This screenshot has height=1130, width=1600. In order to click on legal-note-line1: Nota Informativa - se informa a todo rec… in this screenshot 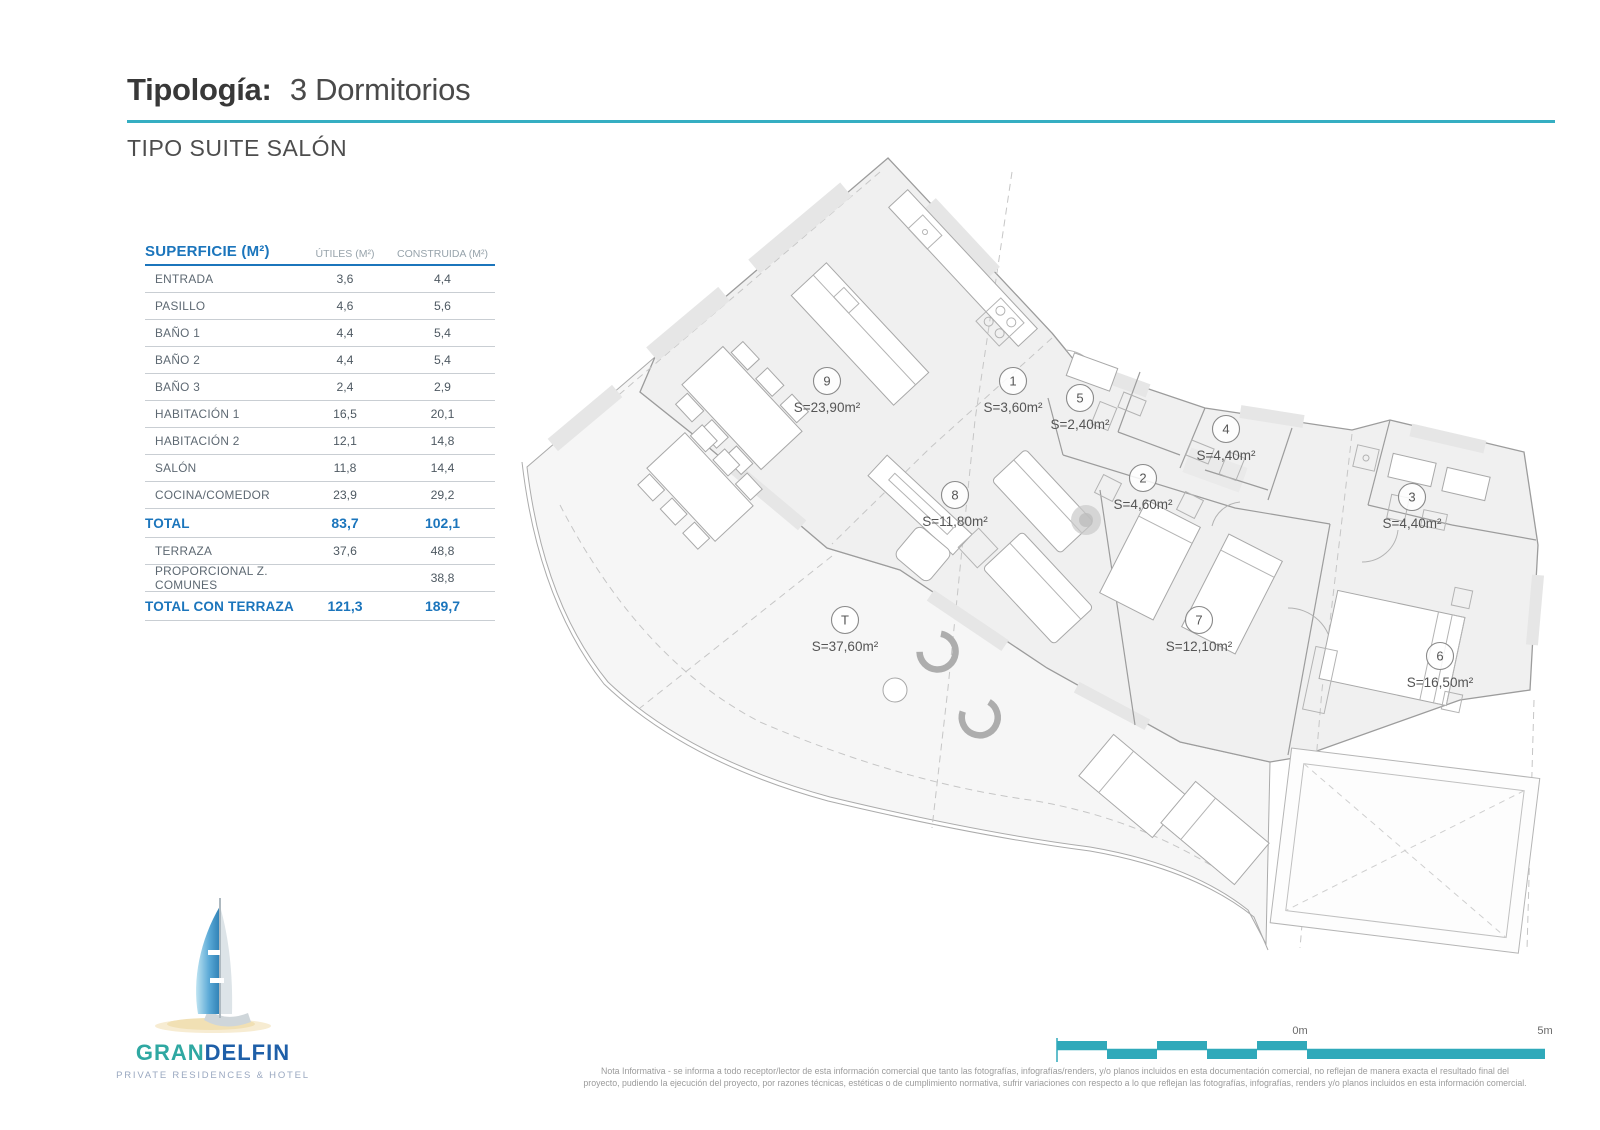, I will do `click(1055, 1071)`.